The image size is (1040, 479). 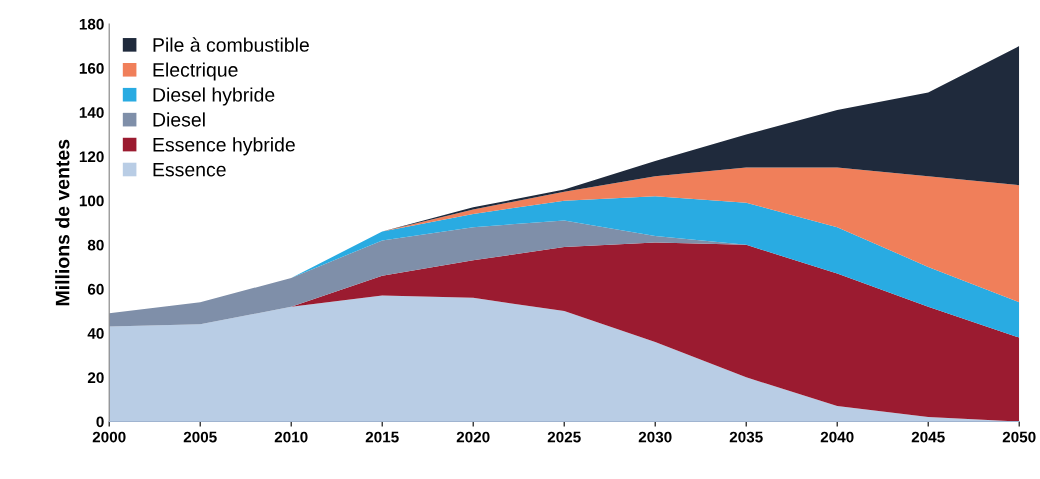 I want to click on y-tick-label: 160, so click(x=91, y=68).